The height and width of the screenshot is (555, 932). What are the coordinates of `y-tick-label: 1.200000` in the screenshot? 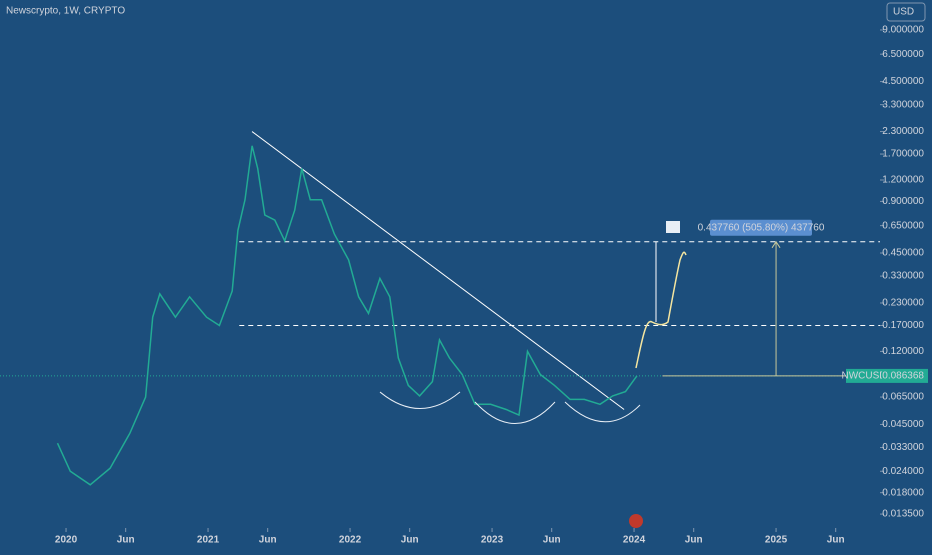 It's located at (903, 180).